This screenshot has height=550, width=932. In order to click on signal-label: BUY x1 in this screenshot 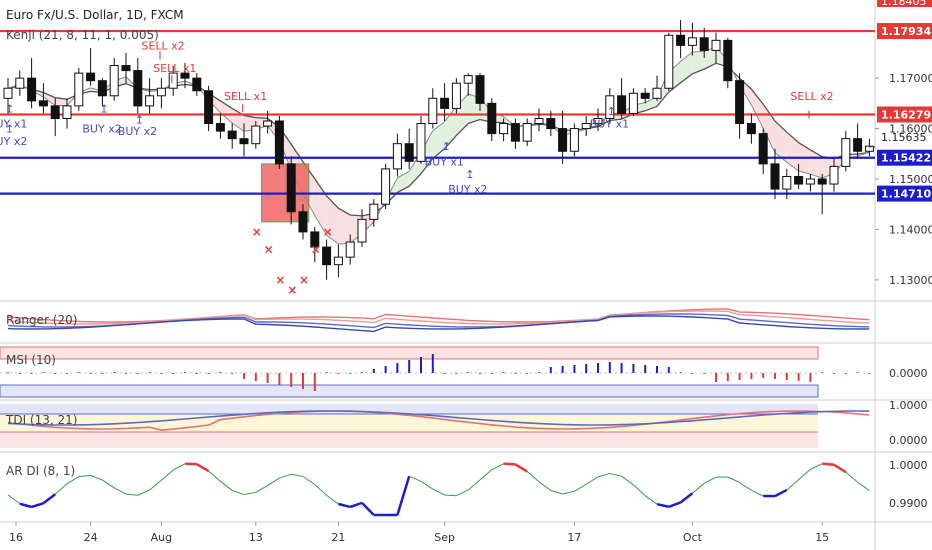, I will do `click(609, 124)`.